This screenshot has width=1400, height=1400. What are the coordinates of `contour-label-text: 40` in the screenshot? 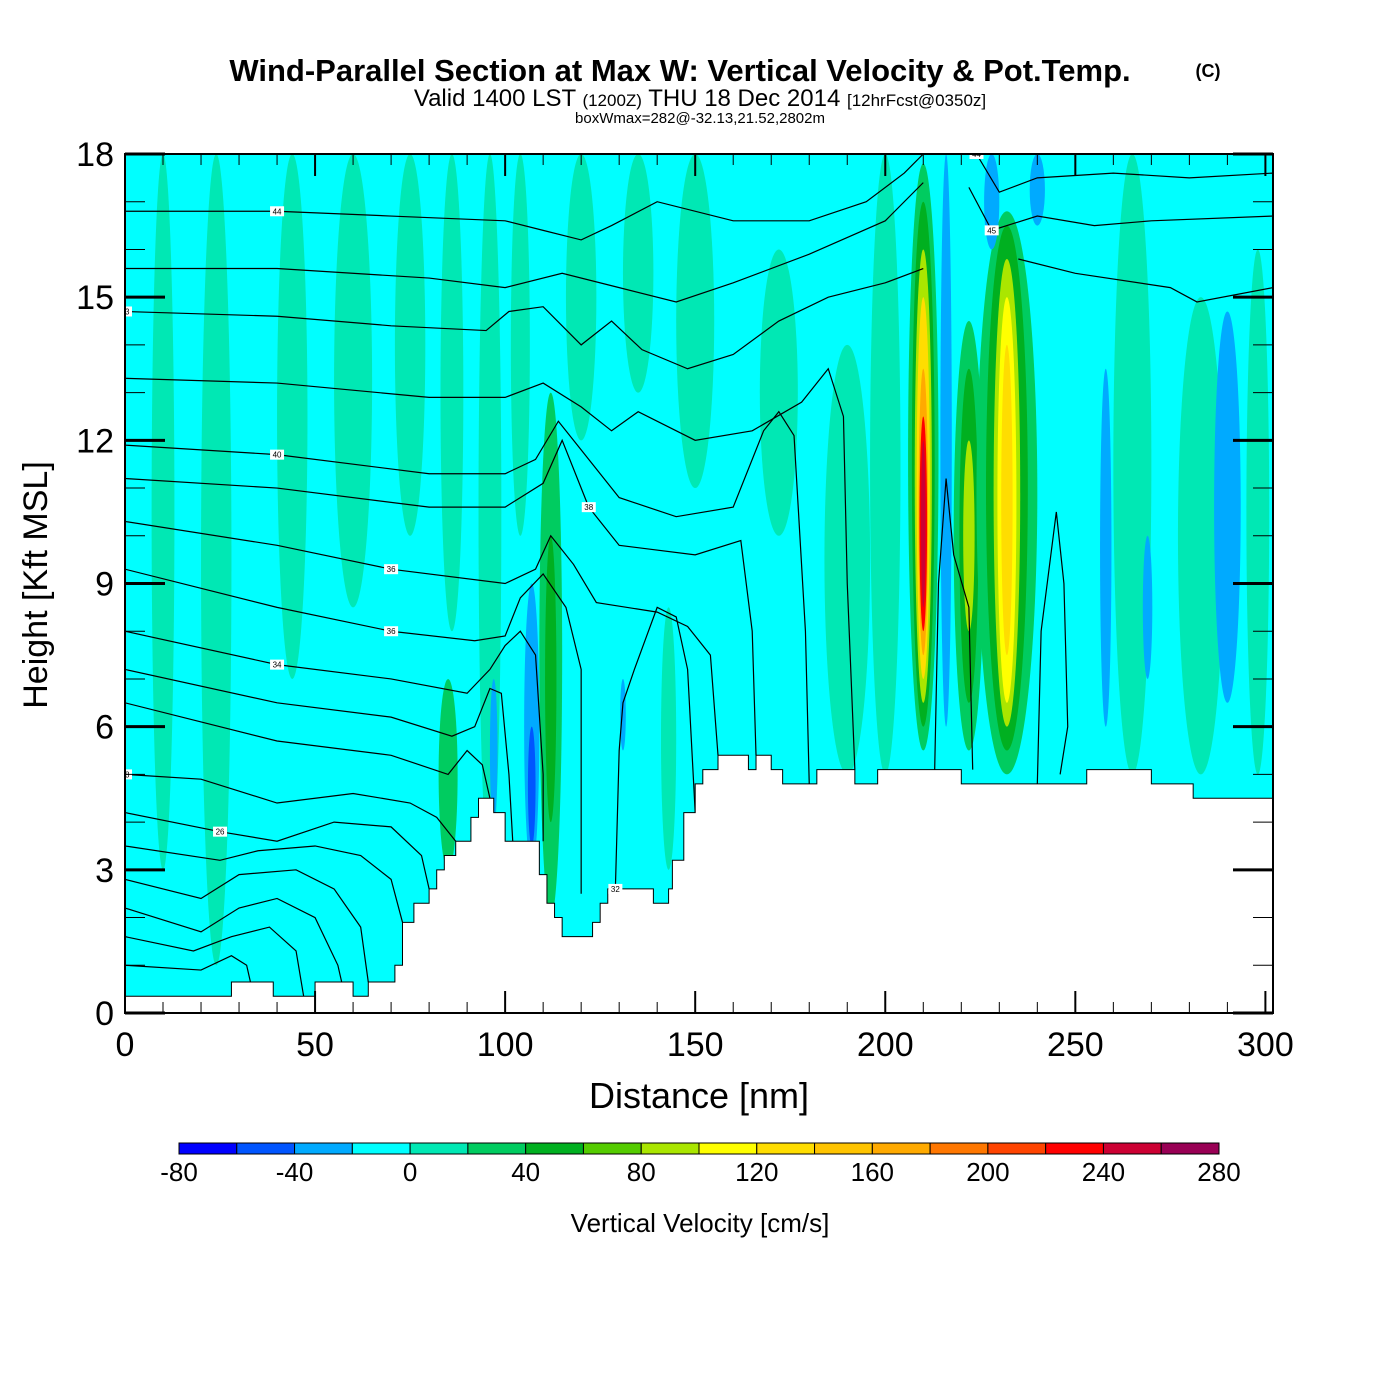 It's located at (277, 455).